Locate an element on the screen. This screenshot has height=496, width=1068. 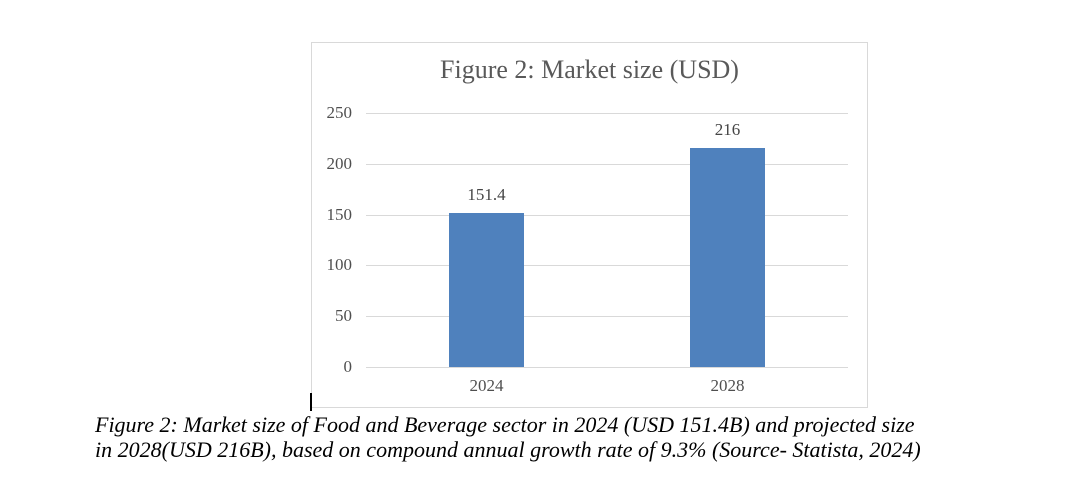
bar-2024 is located at coordinates (486, 290).